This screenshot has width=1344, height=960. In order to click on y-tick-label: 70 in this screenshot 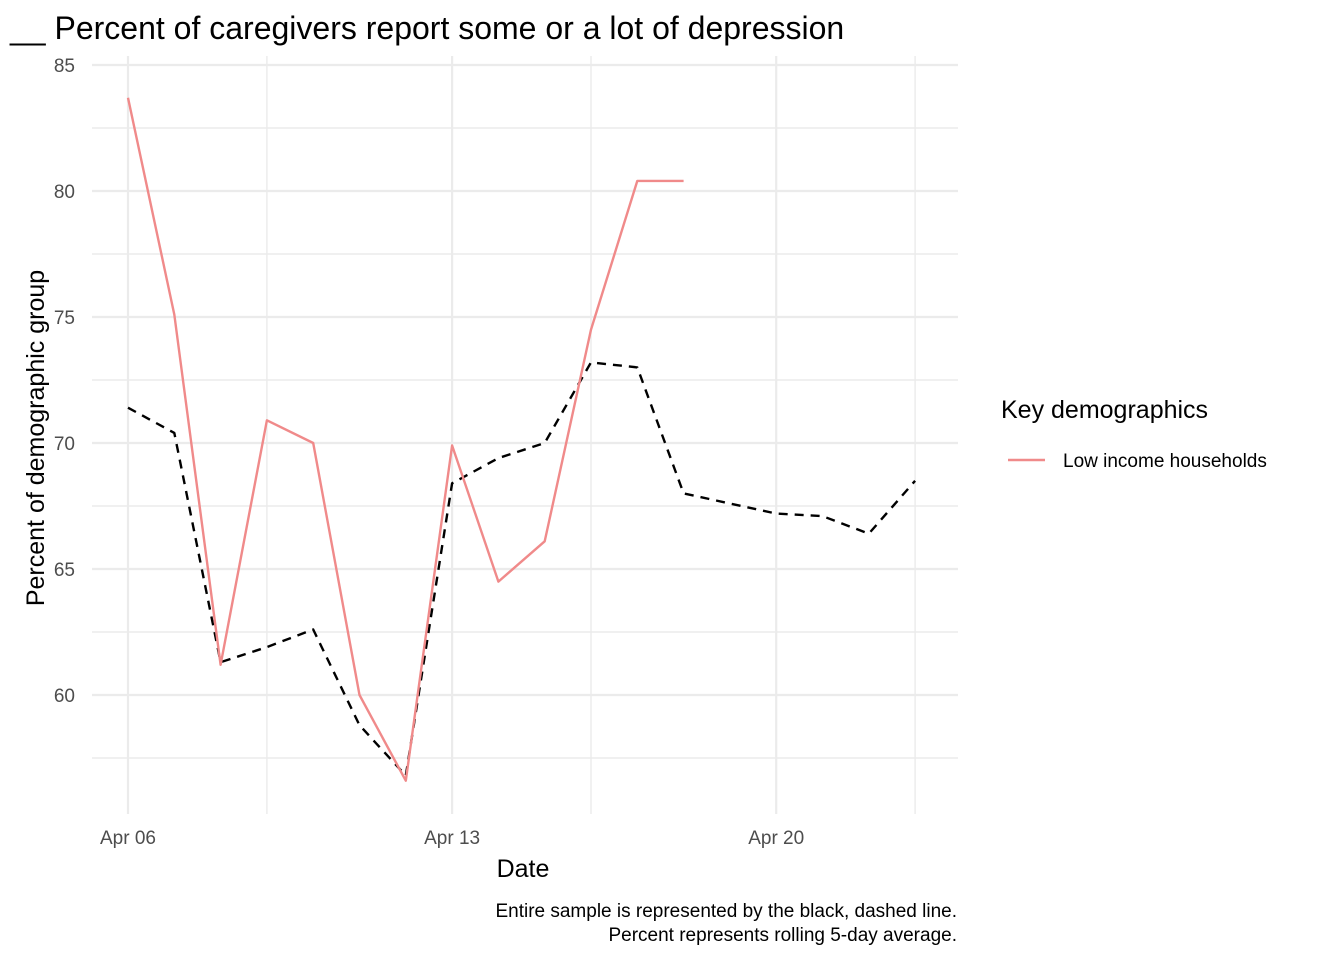, I will do `click(64, 444)`.